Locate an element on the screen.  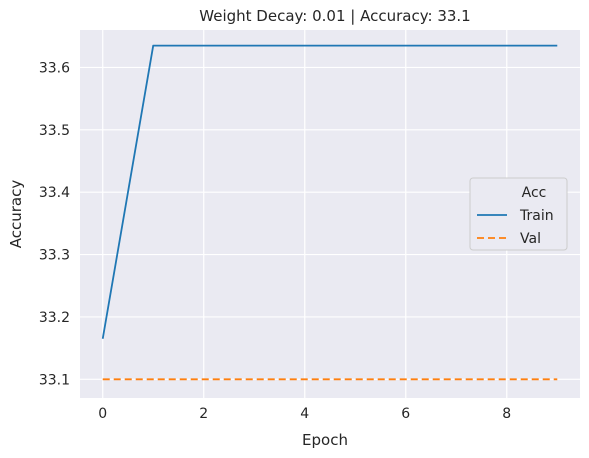
y-tick-label: 33.5 is located at coordinates (54, 131).